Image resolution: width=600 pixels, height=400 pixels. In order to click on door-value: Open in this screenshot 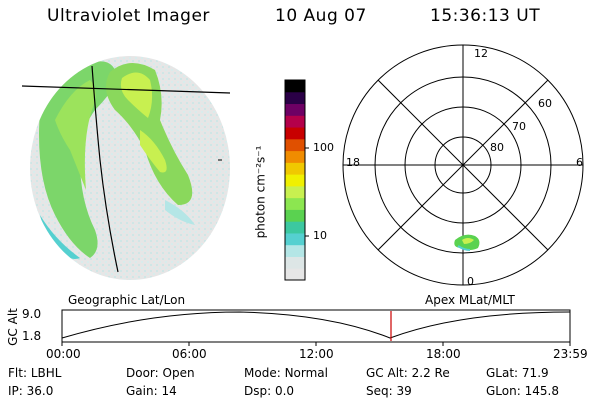, I will do `click(178, 373)`.